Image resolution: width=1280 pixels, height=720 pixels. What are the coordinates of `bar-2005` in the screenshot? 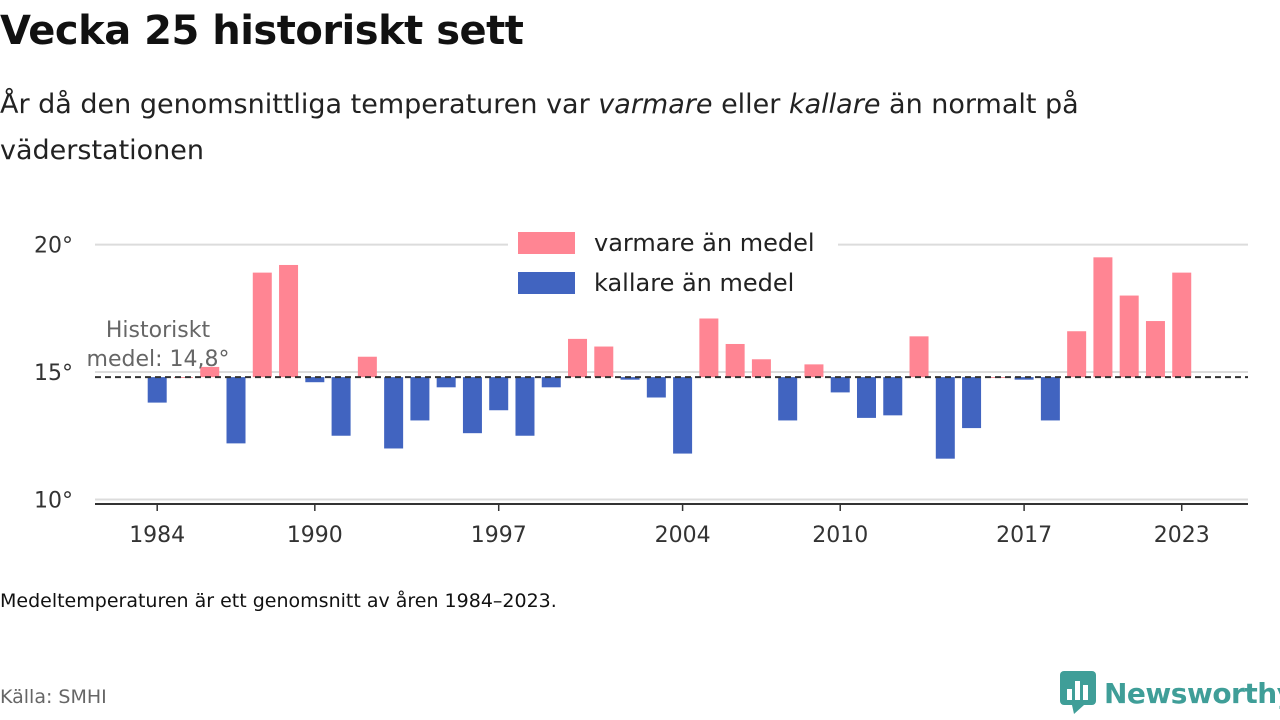 It's located at (709, 348).